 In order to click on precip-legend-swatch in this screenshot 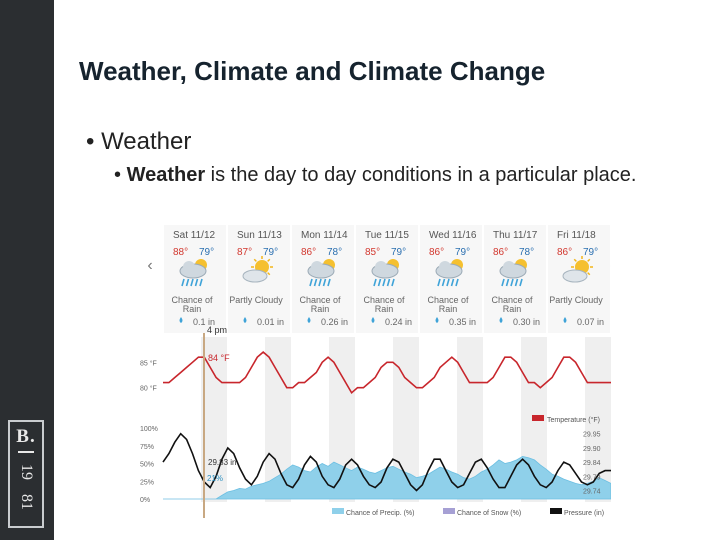, I will do `click(338, 511)`.